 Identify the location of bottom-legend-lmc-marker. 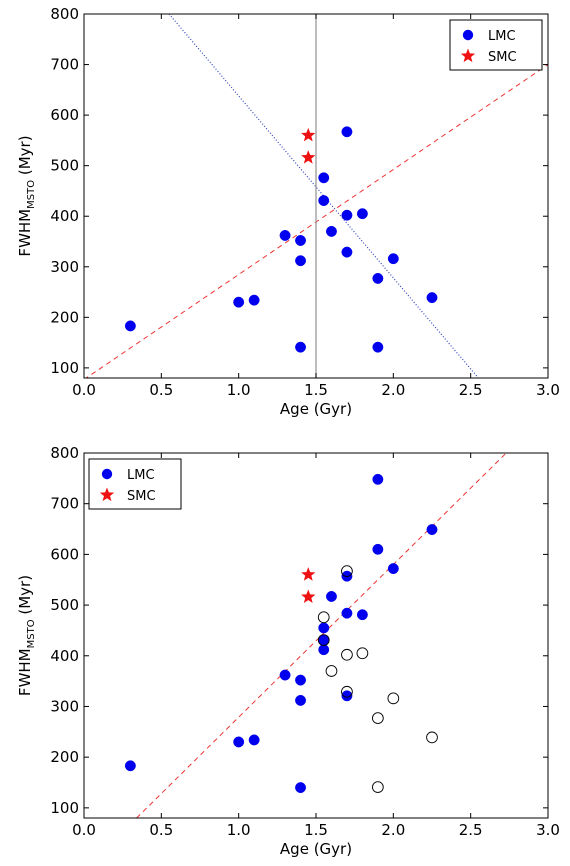
(107, 474).